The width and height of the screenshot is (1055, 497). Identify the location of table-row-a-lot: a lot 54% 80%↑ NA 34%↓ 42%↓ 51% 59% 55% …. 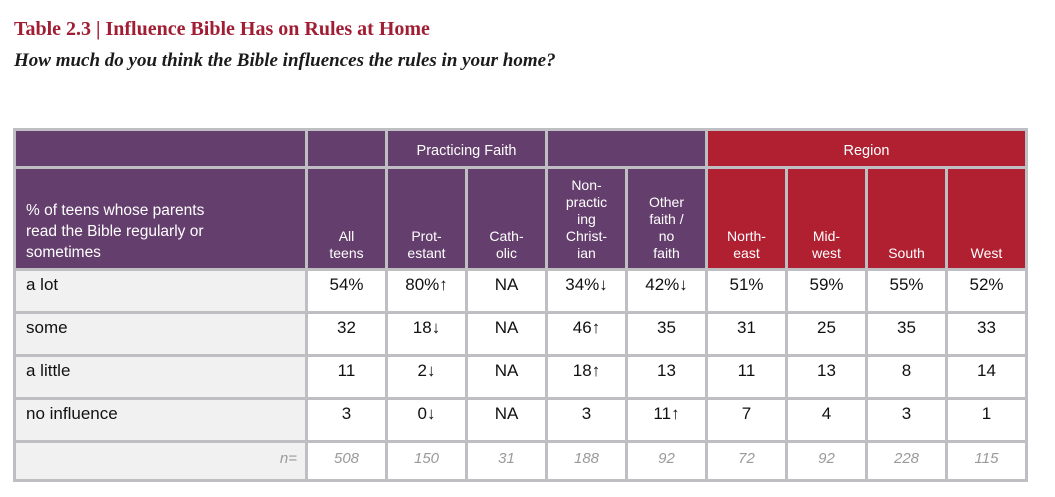
(520, 291).